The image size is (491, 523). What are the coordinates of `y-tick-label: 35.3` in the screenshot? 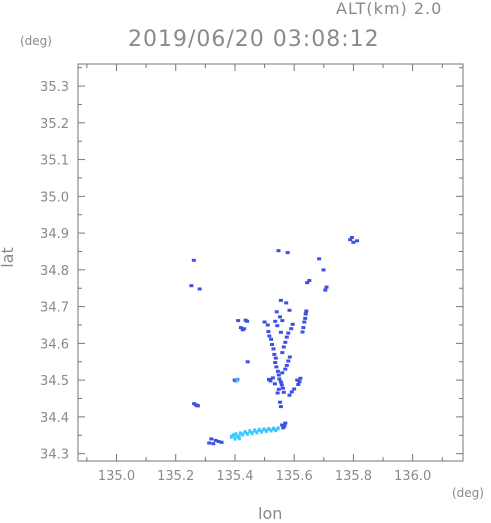 It's located at (54, 87).